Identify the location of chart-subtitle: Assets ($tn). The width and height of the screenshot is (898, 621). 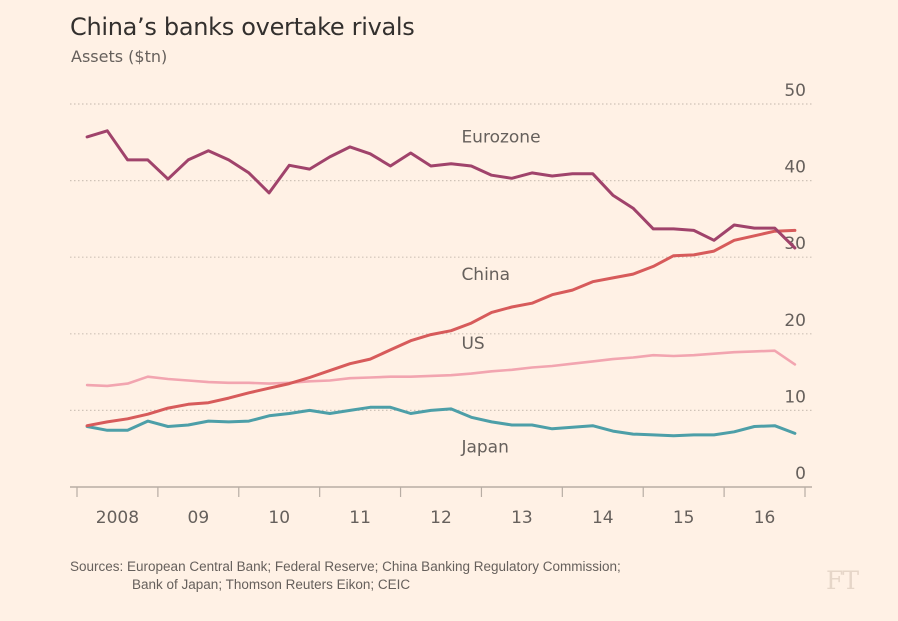
(119, 56).